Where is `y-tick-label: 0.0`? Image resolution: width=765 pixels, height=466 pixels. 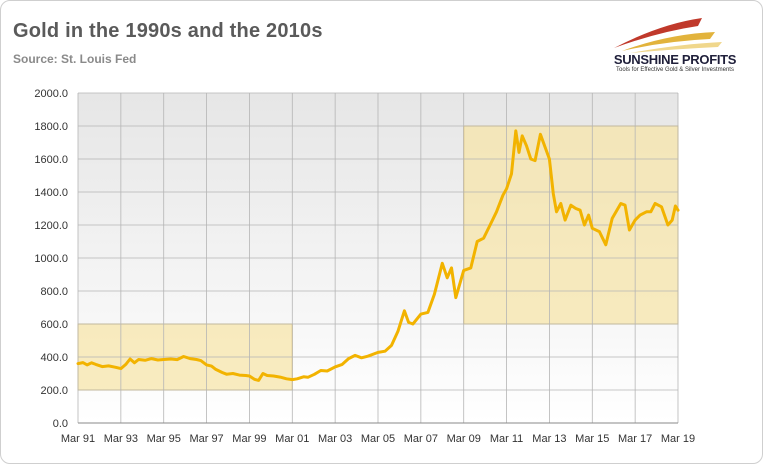 y-tick-label: 0.0 is located at coordinates (60, 424).